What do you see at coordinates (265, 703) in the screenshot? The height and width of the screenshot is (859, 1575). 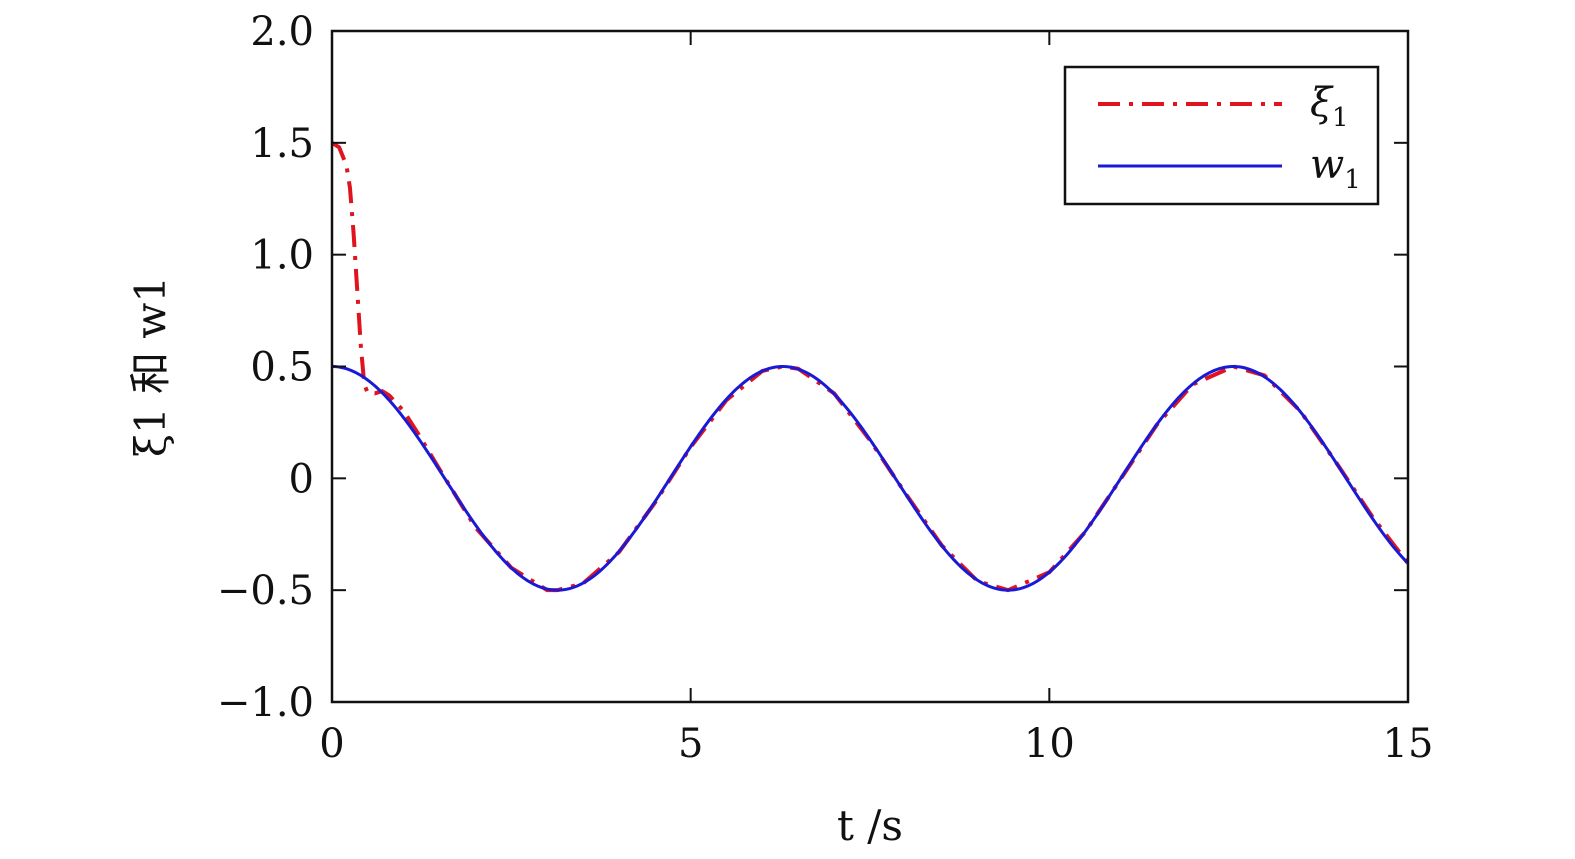 I see `y-tick-label: −1.0` at bounding box center [265, 703].